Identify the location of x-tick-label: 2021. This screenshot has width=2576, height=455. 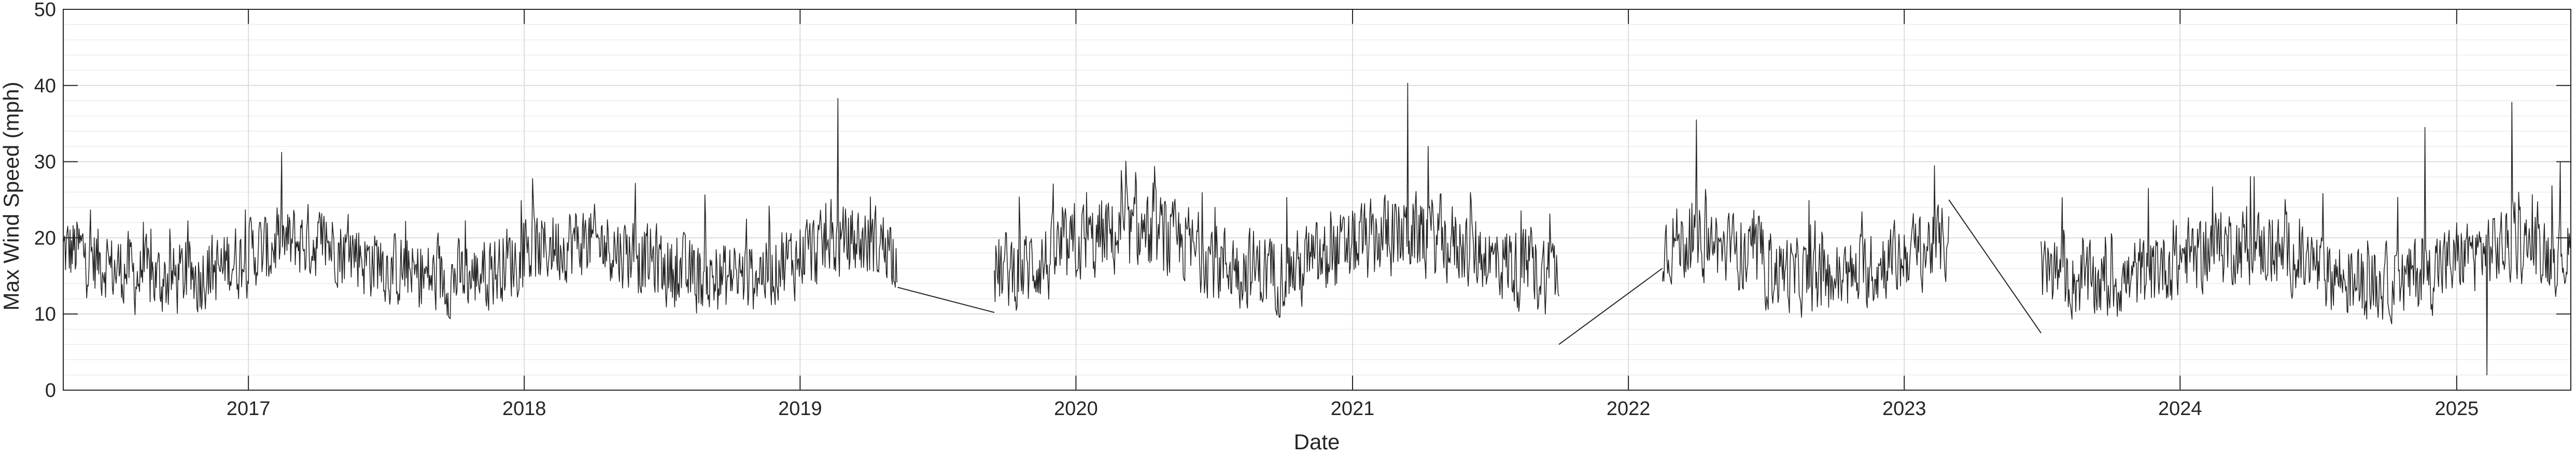
(1353, 409).